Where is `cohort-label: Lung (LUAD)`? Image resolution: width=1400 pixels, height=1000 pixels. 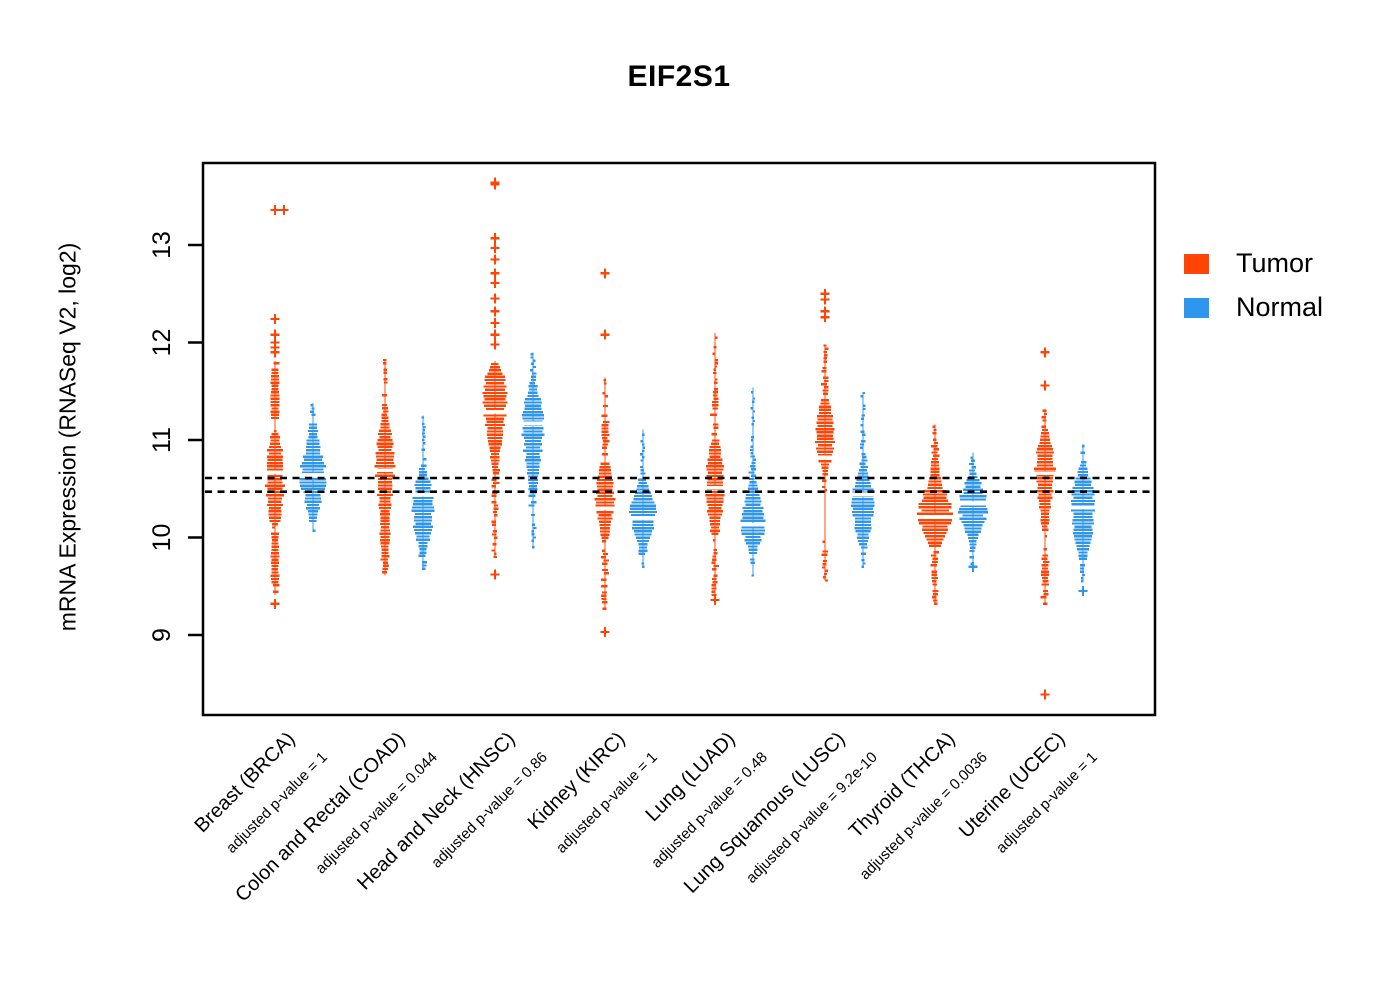 cohort-label: Lung (LUAD) is located at coordinates (690, 777).